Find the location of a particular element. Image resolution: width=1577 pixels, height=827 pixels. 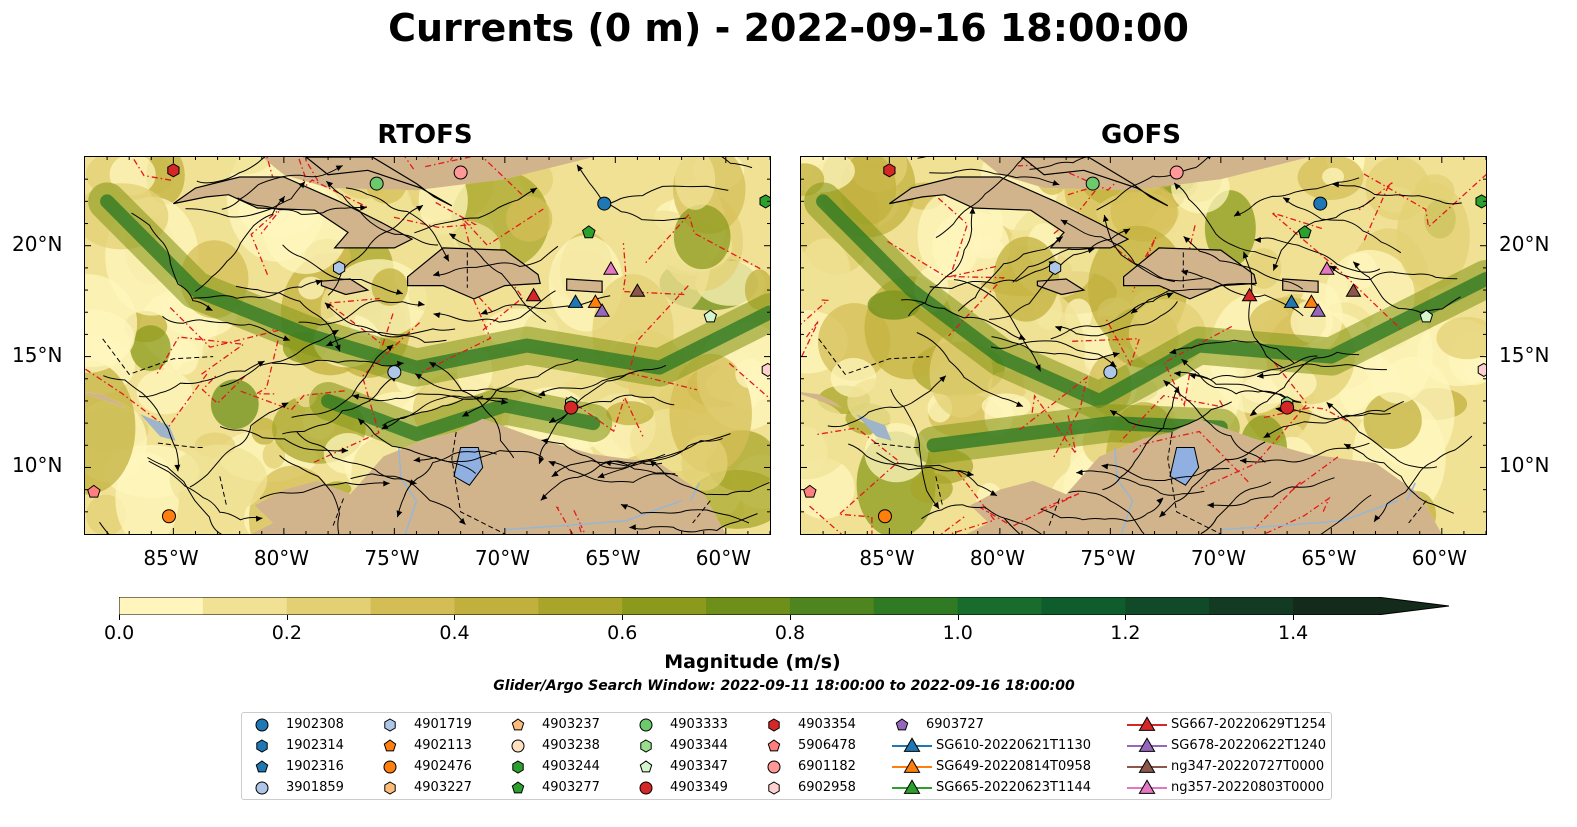

legend-label: ng357-20220803T0000 is located at coordinates (1248, 787).